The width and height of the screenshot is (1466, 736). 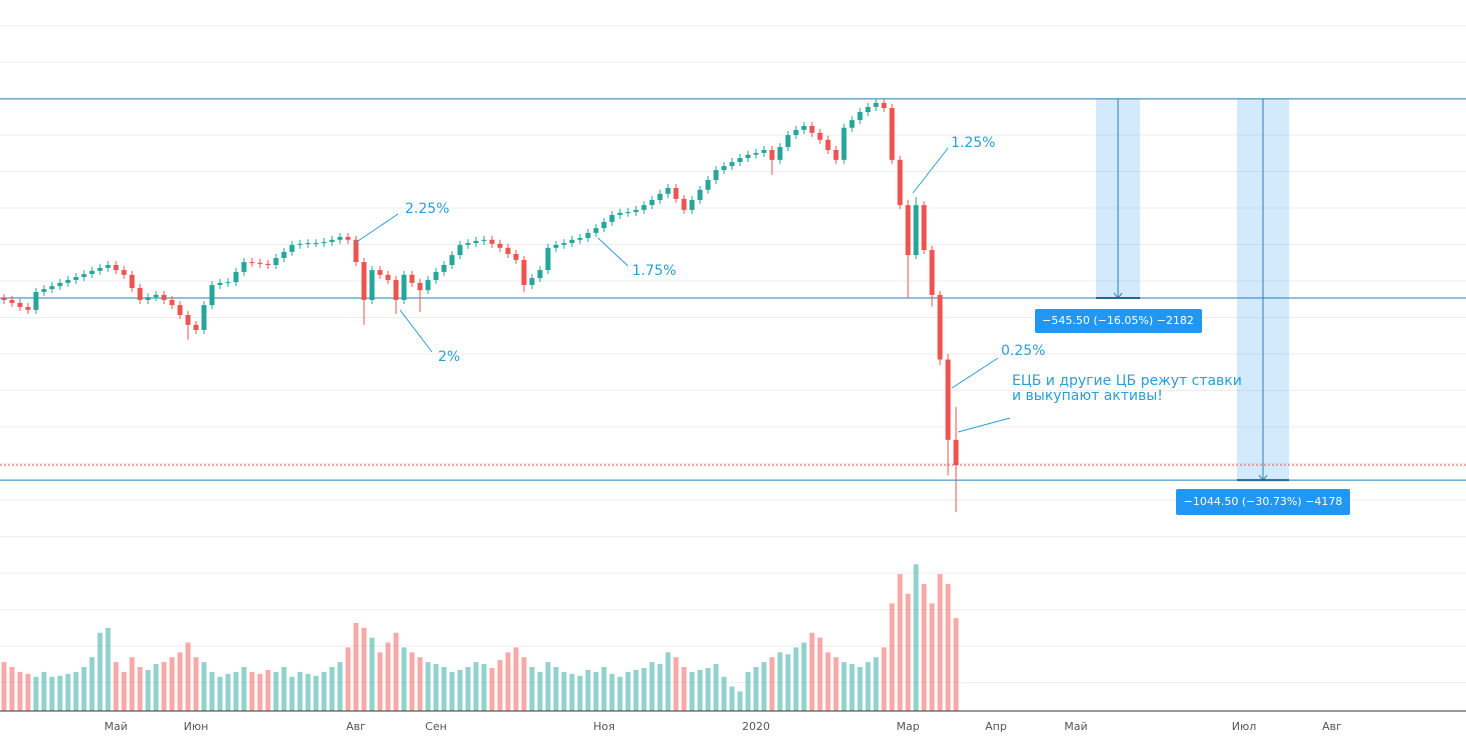 What do you see at coordinates (480, 637) in the screenshot?
I see `volume` at bounding box center [480, 637].